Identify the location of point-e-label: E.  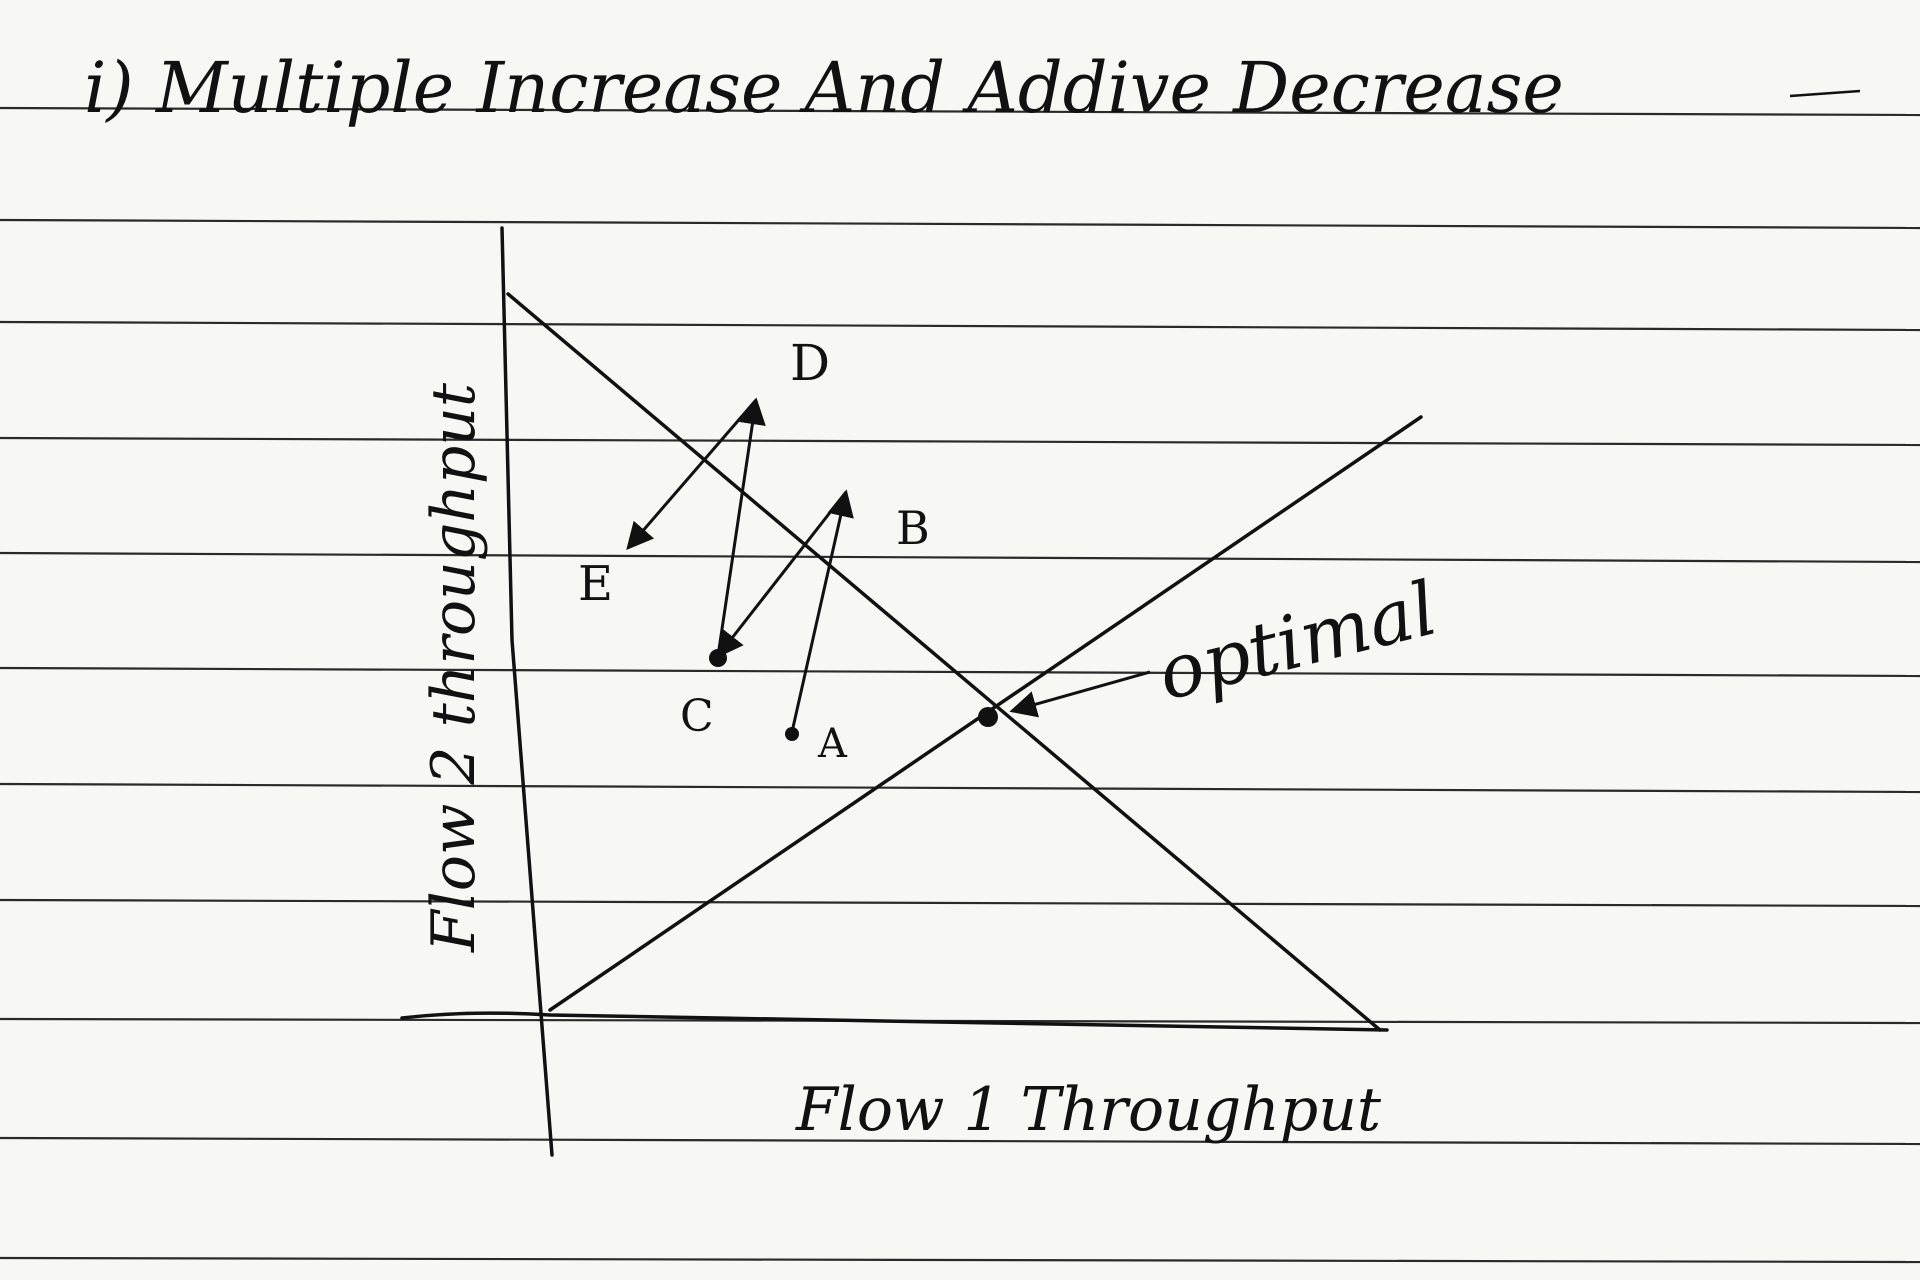
(595, 584).